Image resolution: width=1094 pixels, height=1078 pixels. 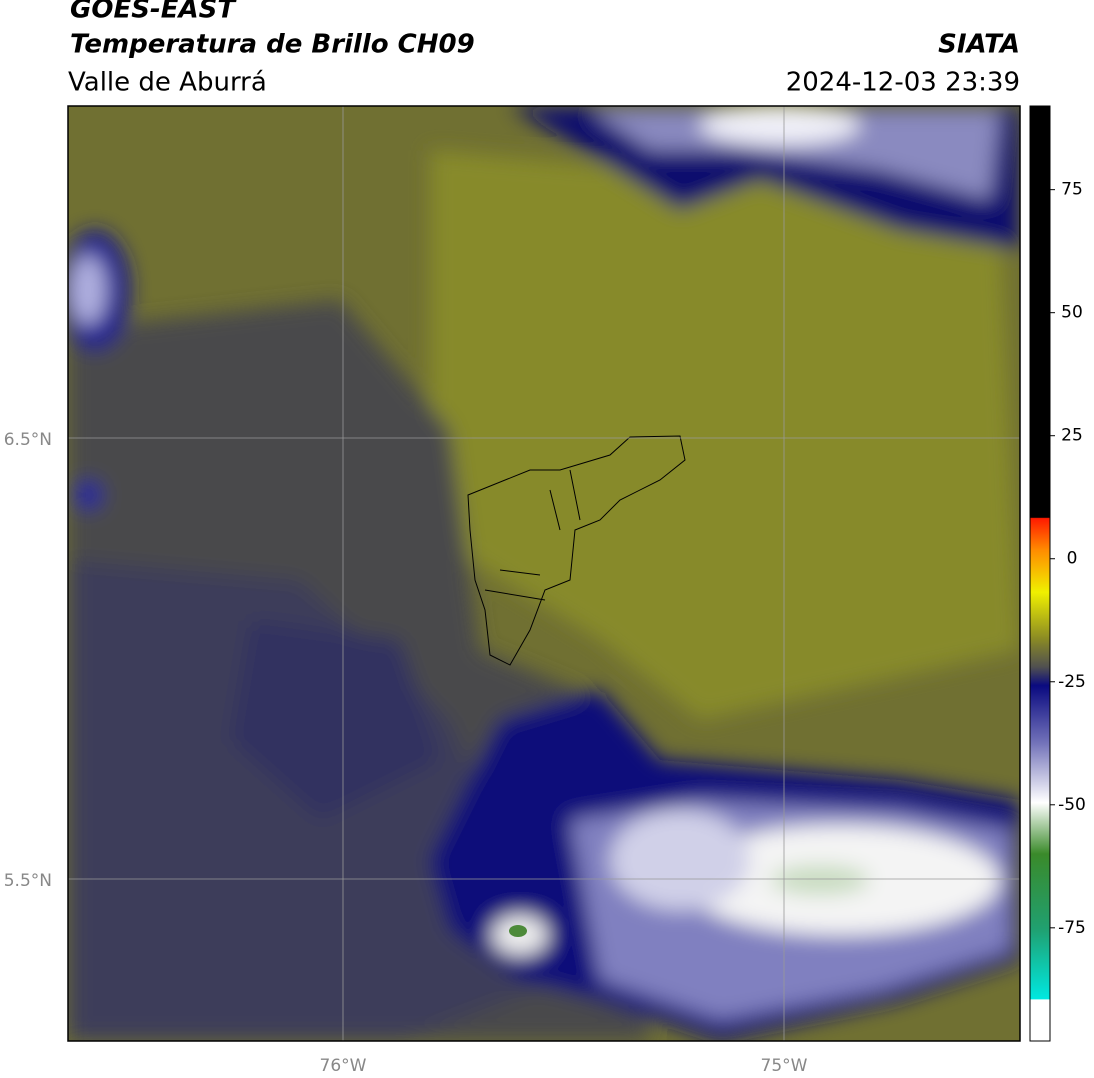 I want to click on lat-label: 6.5°N, so click(x=28, y=440).